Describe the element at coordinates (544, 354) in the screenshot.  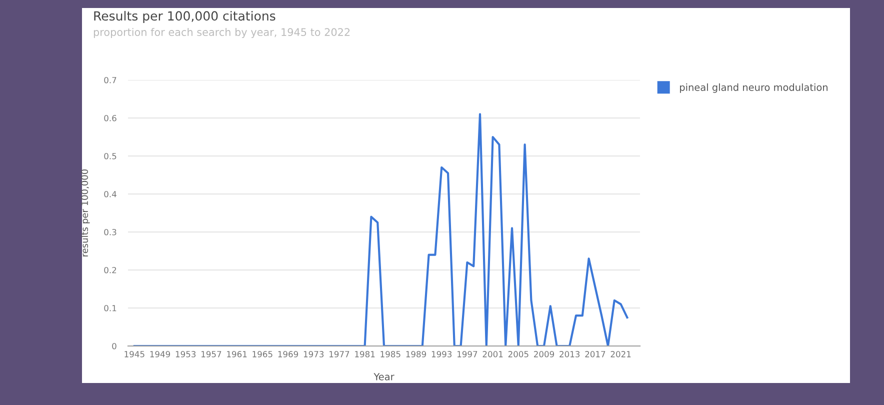
I see `x-tick-label: 2009` at that location.